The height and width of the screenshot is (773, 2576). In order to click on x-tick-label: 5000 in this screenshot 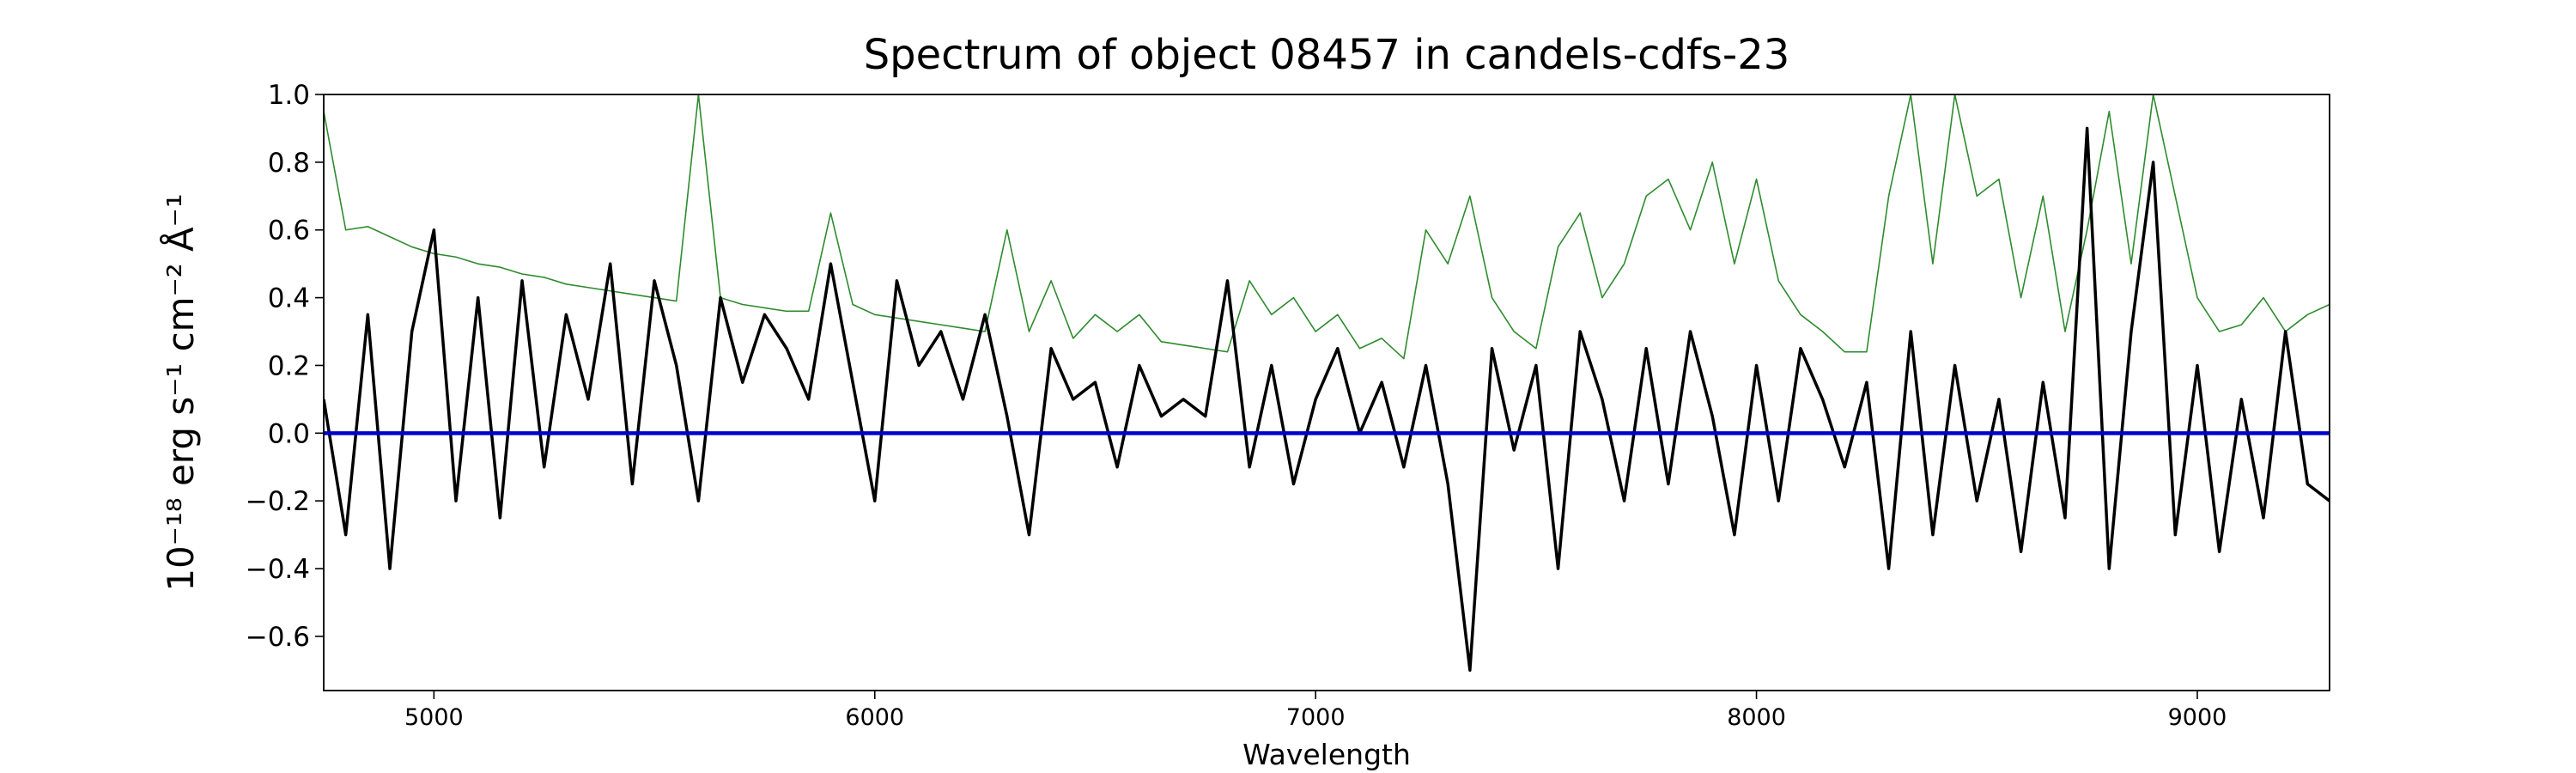, I will do `click(434, 717)`.